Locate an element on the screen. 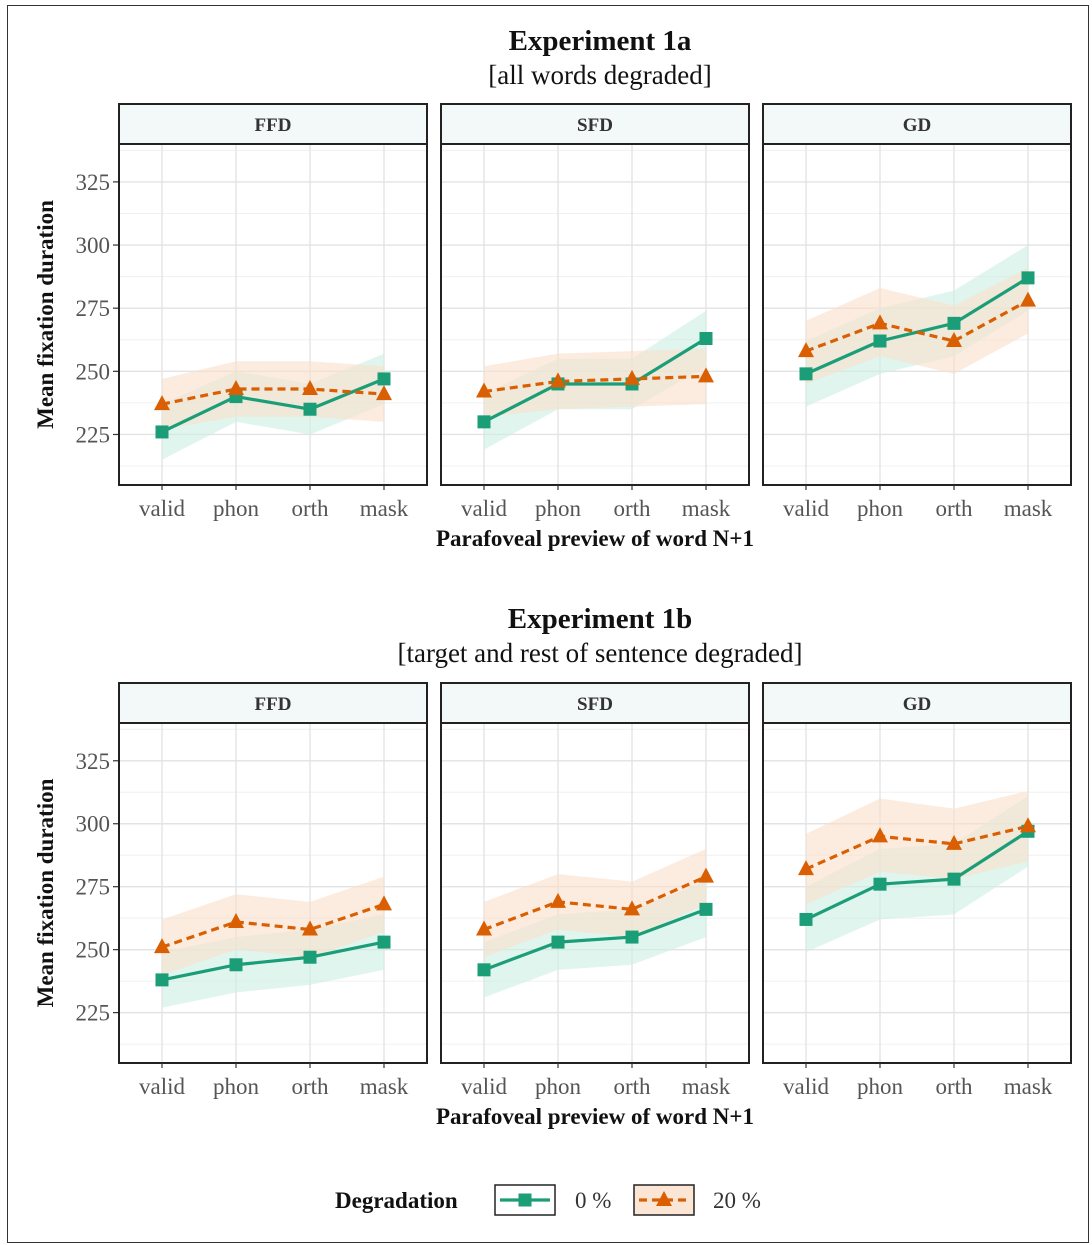 This screenshot has width=1092, height=1245. legend-label: 0 % is located at coordinates (593, 1200).